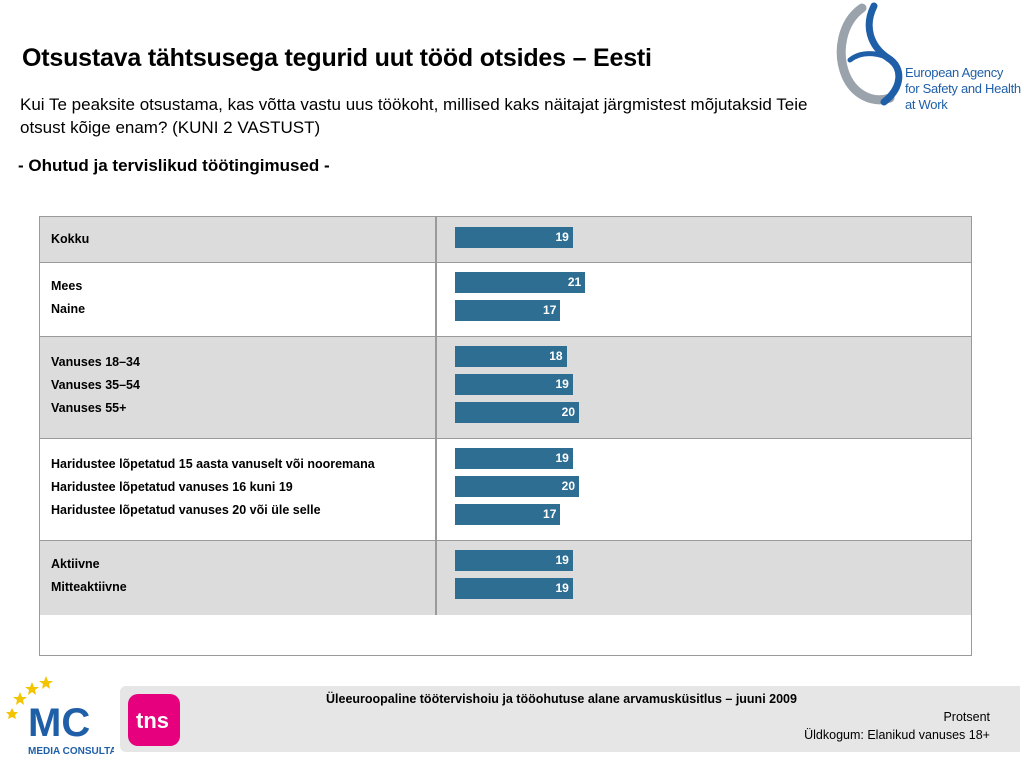 The image size is (1024, 768). What do you see at coordinates (511, 356) in the screenshot?
I see `bar: 18` at bounding box center [511, 356].